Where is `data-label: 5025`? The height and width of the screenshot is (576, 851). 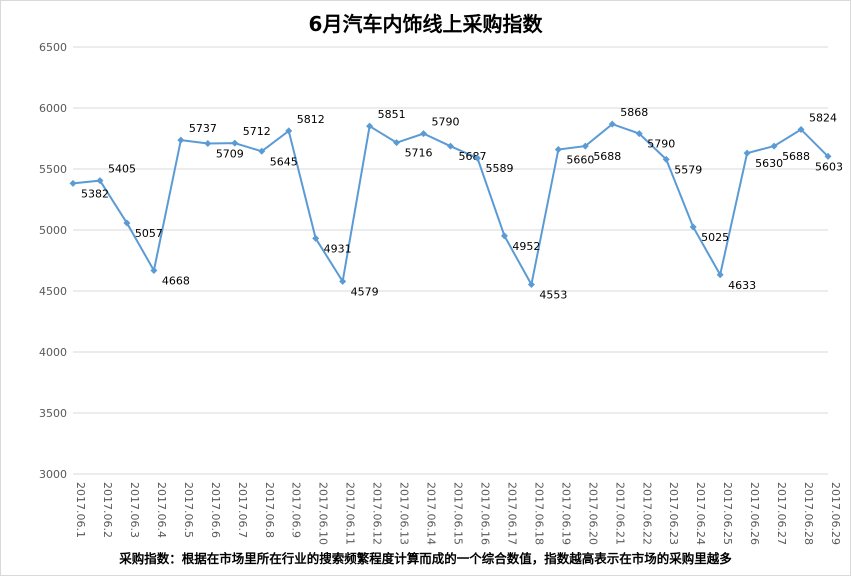 data-label: 5025 is located at coordinates (715, 237).